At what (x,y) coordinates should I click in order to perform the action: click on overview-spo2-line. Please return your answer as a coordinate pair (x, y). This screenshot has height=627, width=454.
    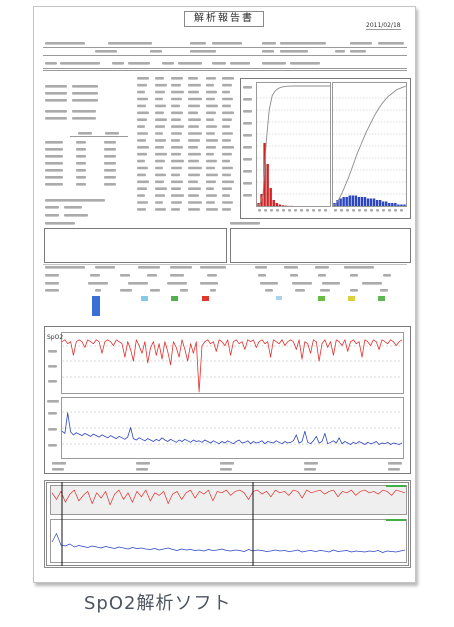
    Looking at the image, I should click on (228, 497).